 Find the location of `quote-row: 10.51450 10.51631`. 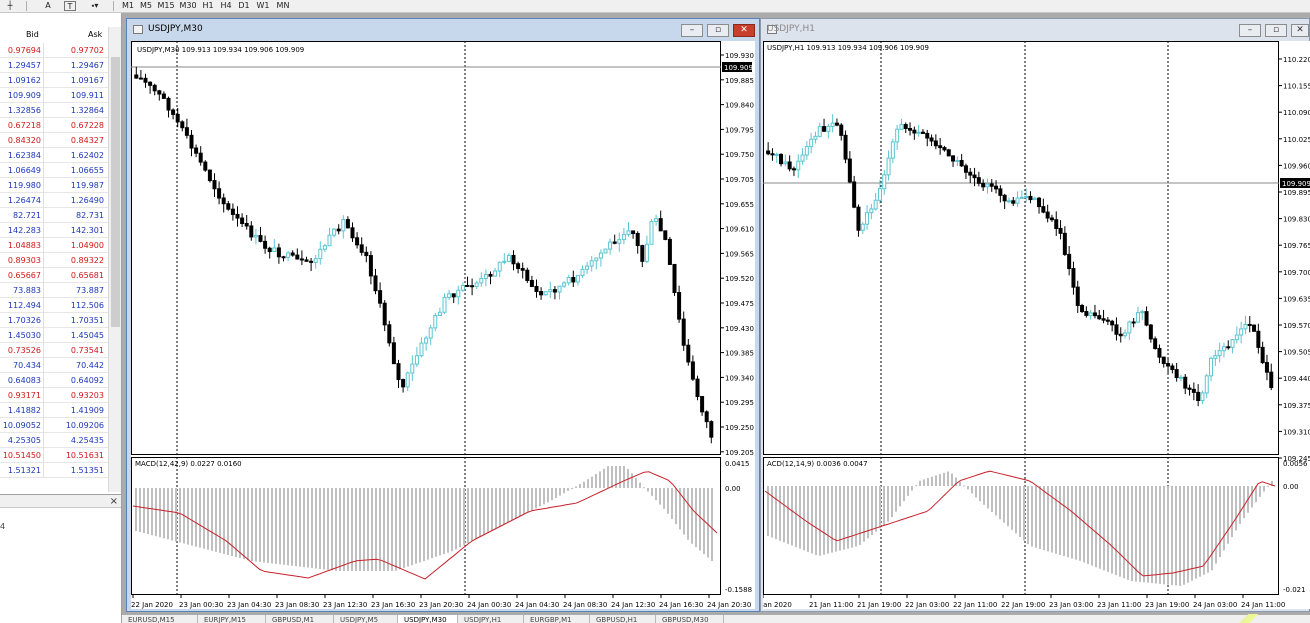

quote-row: 10.51450 10.51631 is located at coordinates (54, 455).